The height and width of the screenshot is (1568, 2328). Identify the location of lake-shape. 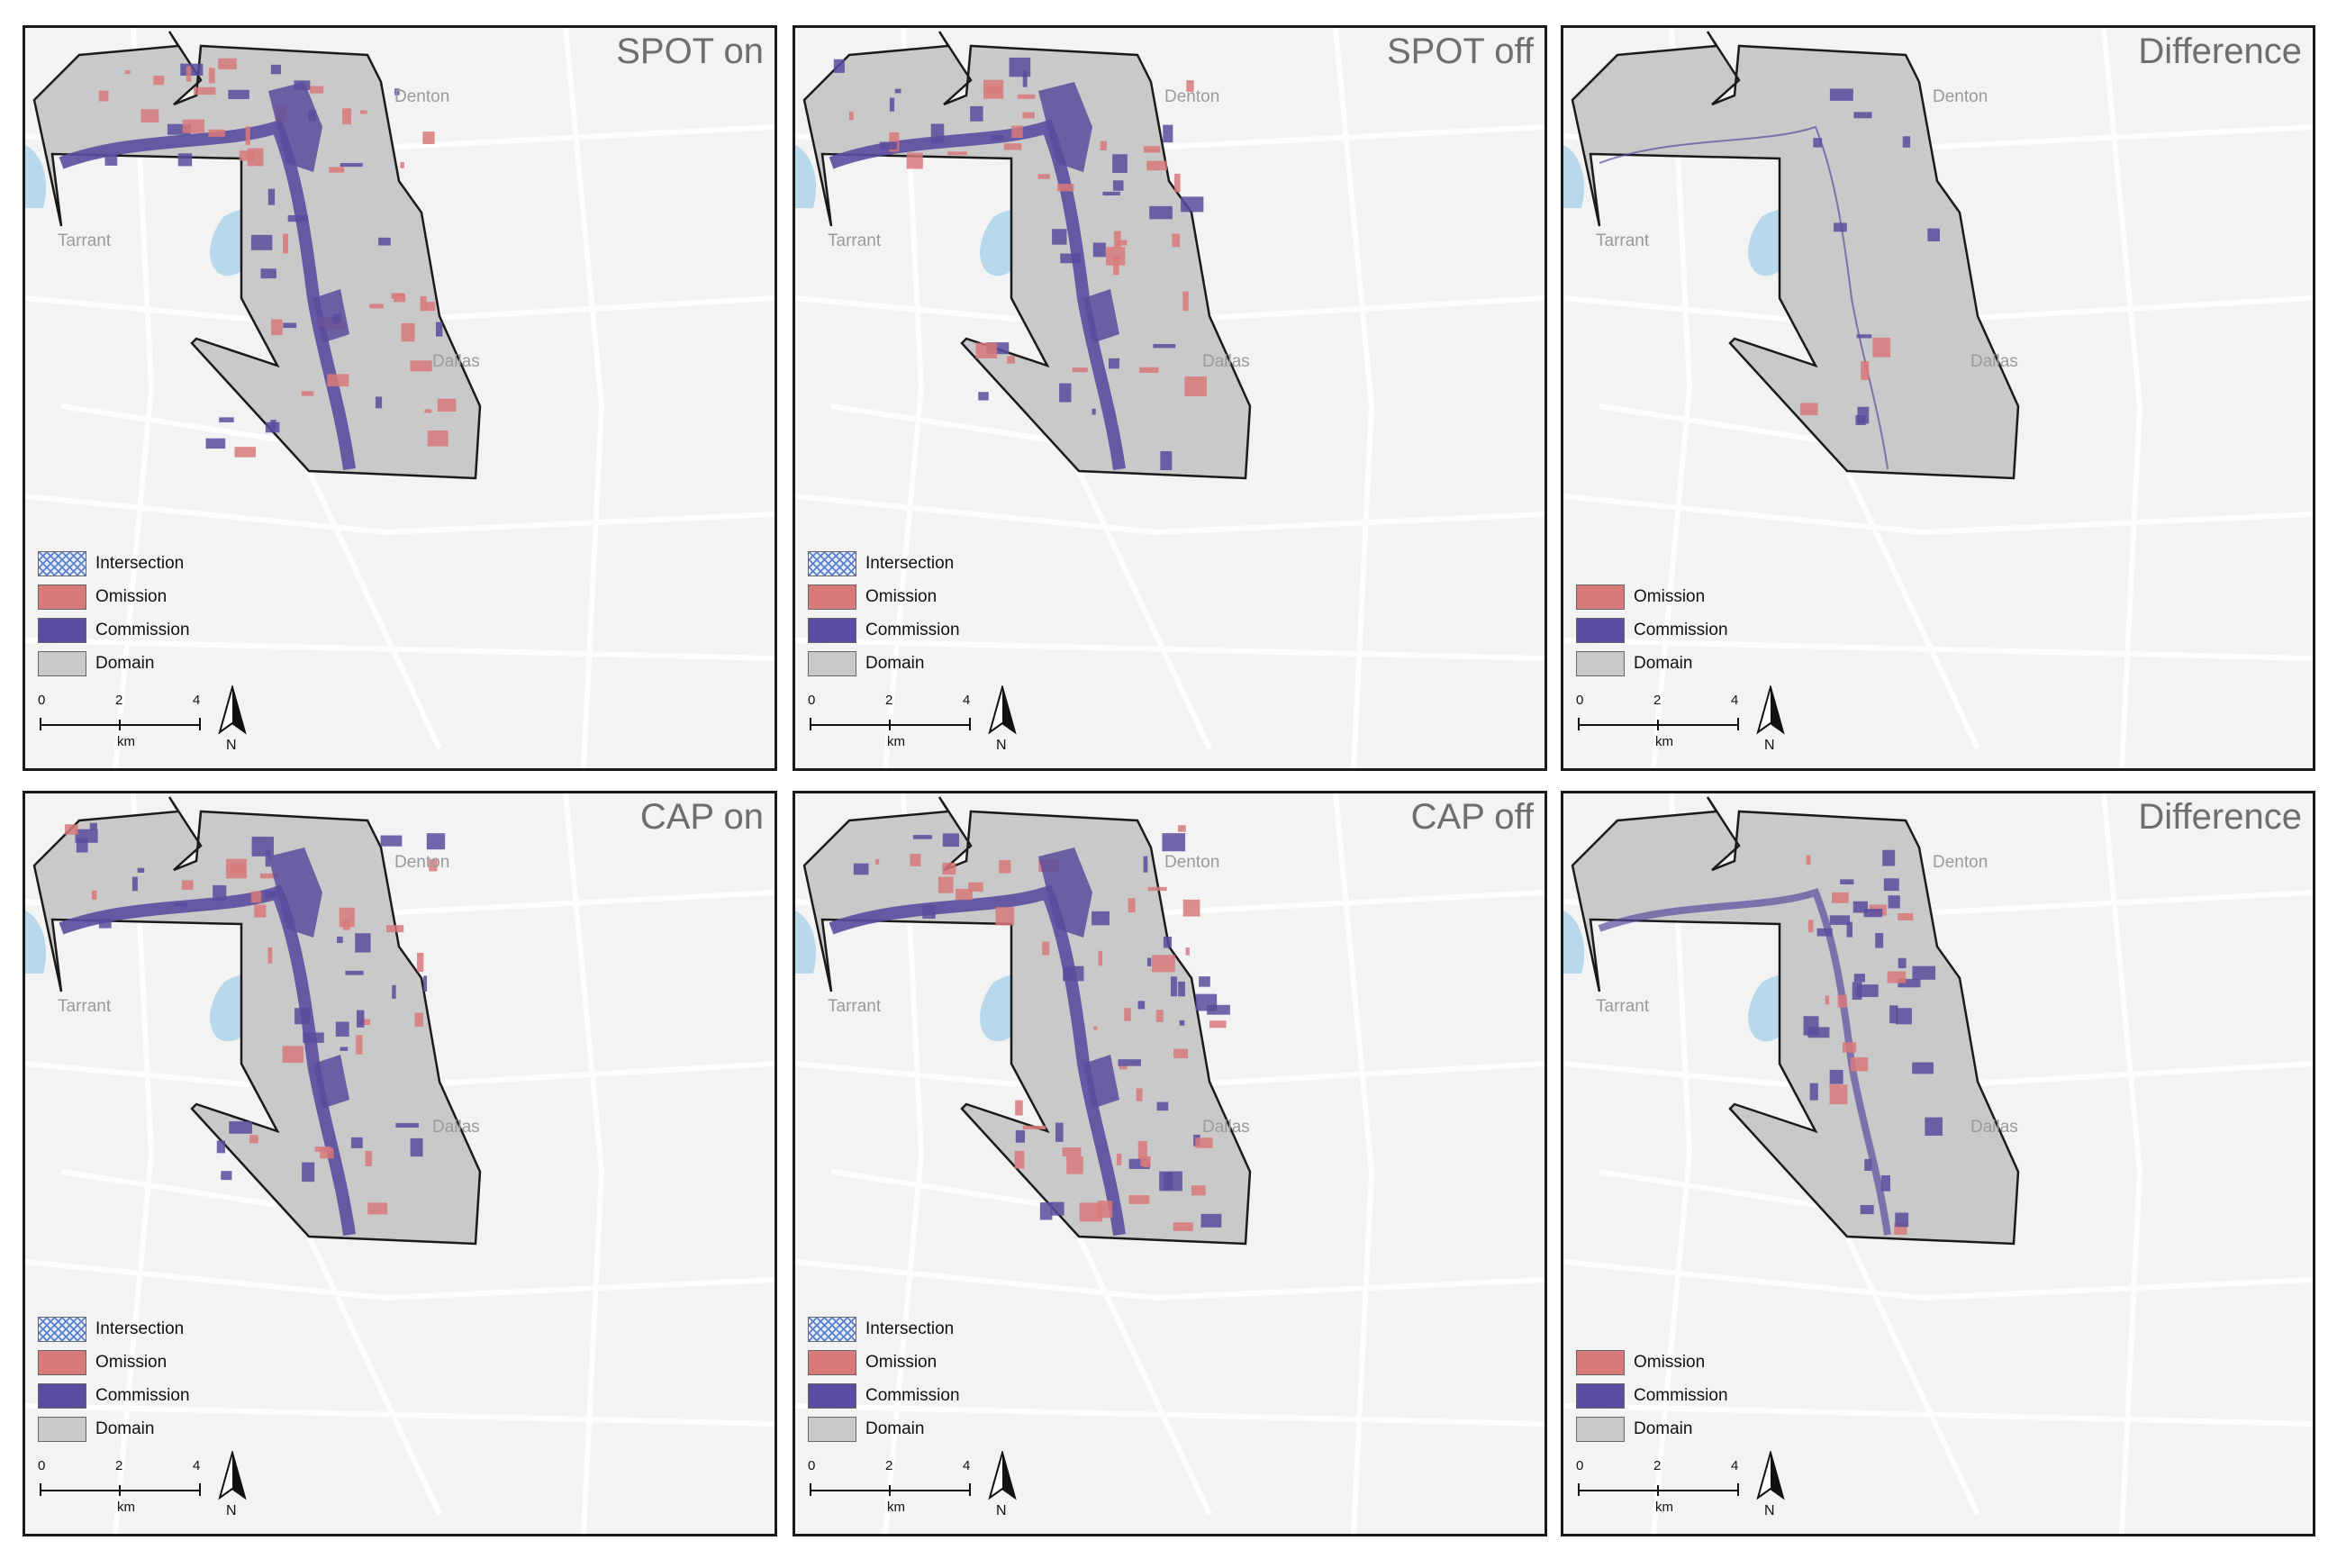
(1574, 942).